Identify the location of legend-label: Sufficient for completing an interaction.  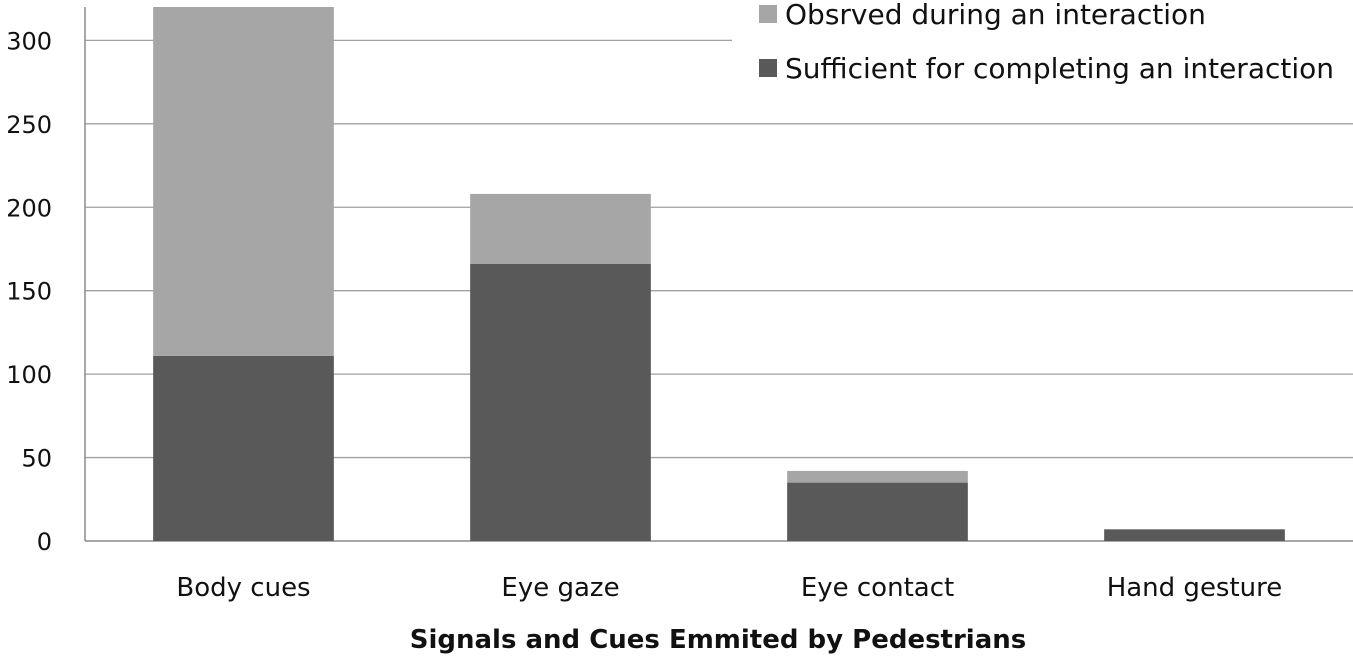
(1059, 68).